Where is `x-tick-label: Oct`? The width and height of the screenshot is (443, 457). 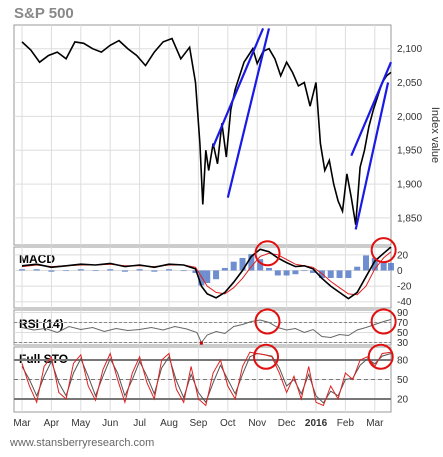 x-tick-label: Oct is located at coordinates (228, 423).